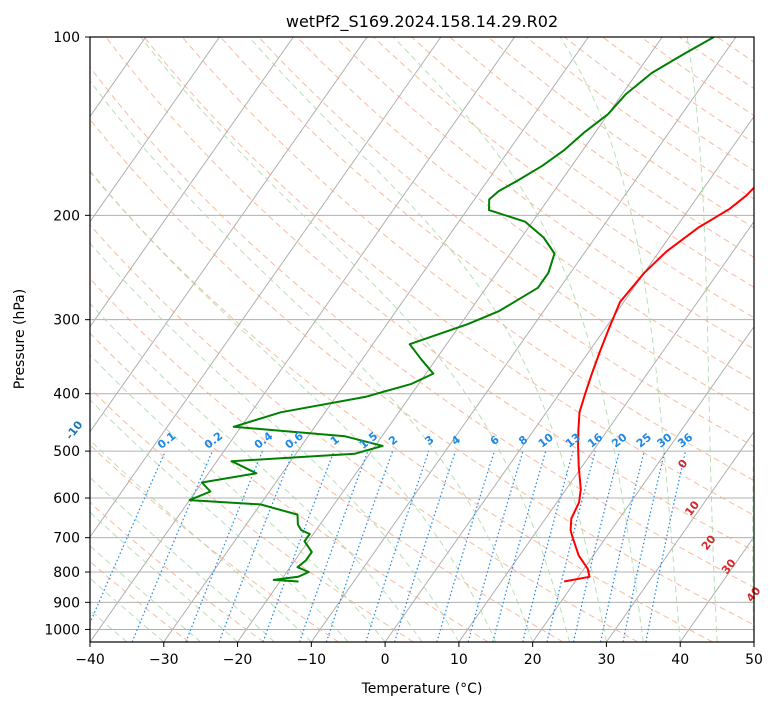 The height and width of the screenshot is (708, 775). I want to click on x-tick-label: 50, so click(754, 660).